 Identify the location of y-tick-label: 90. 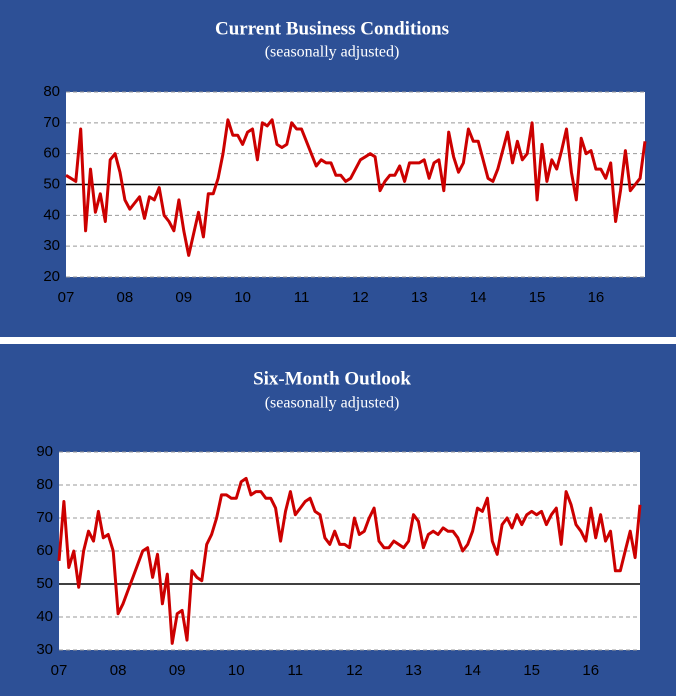
(44, 451).